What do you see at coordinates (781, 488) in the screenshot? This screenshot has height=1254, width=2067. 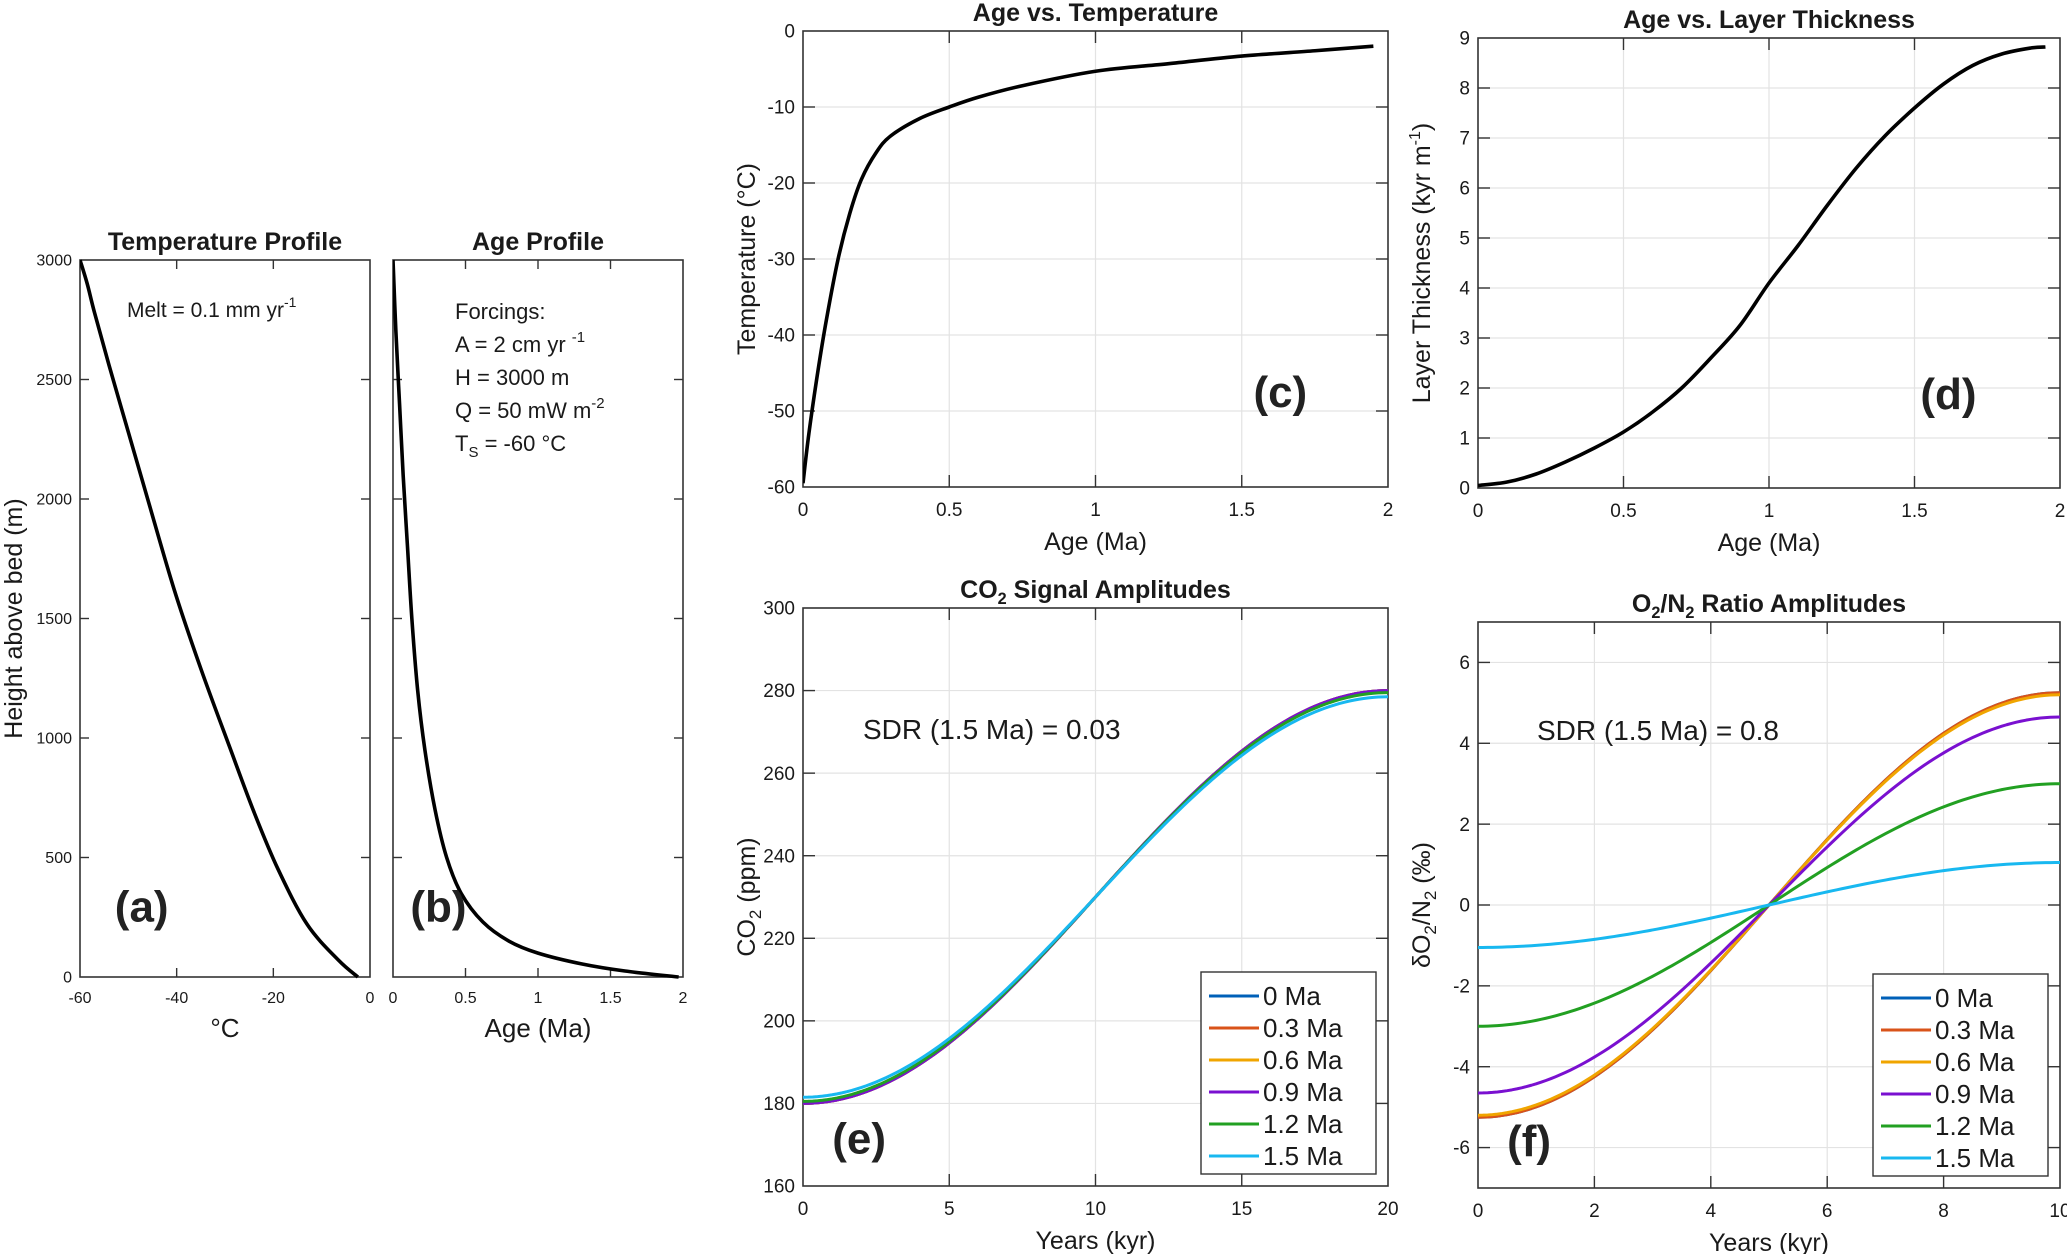 I see `y-tick-label: -60` at bounding box center [781, 488].